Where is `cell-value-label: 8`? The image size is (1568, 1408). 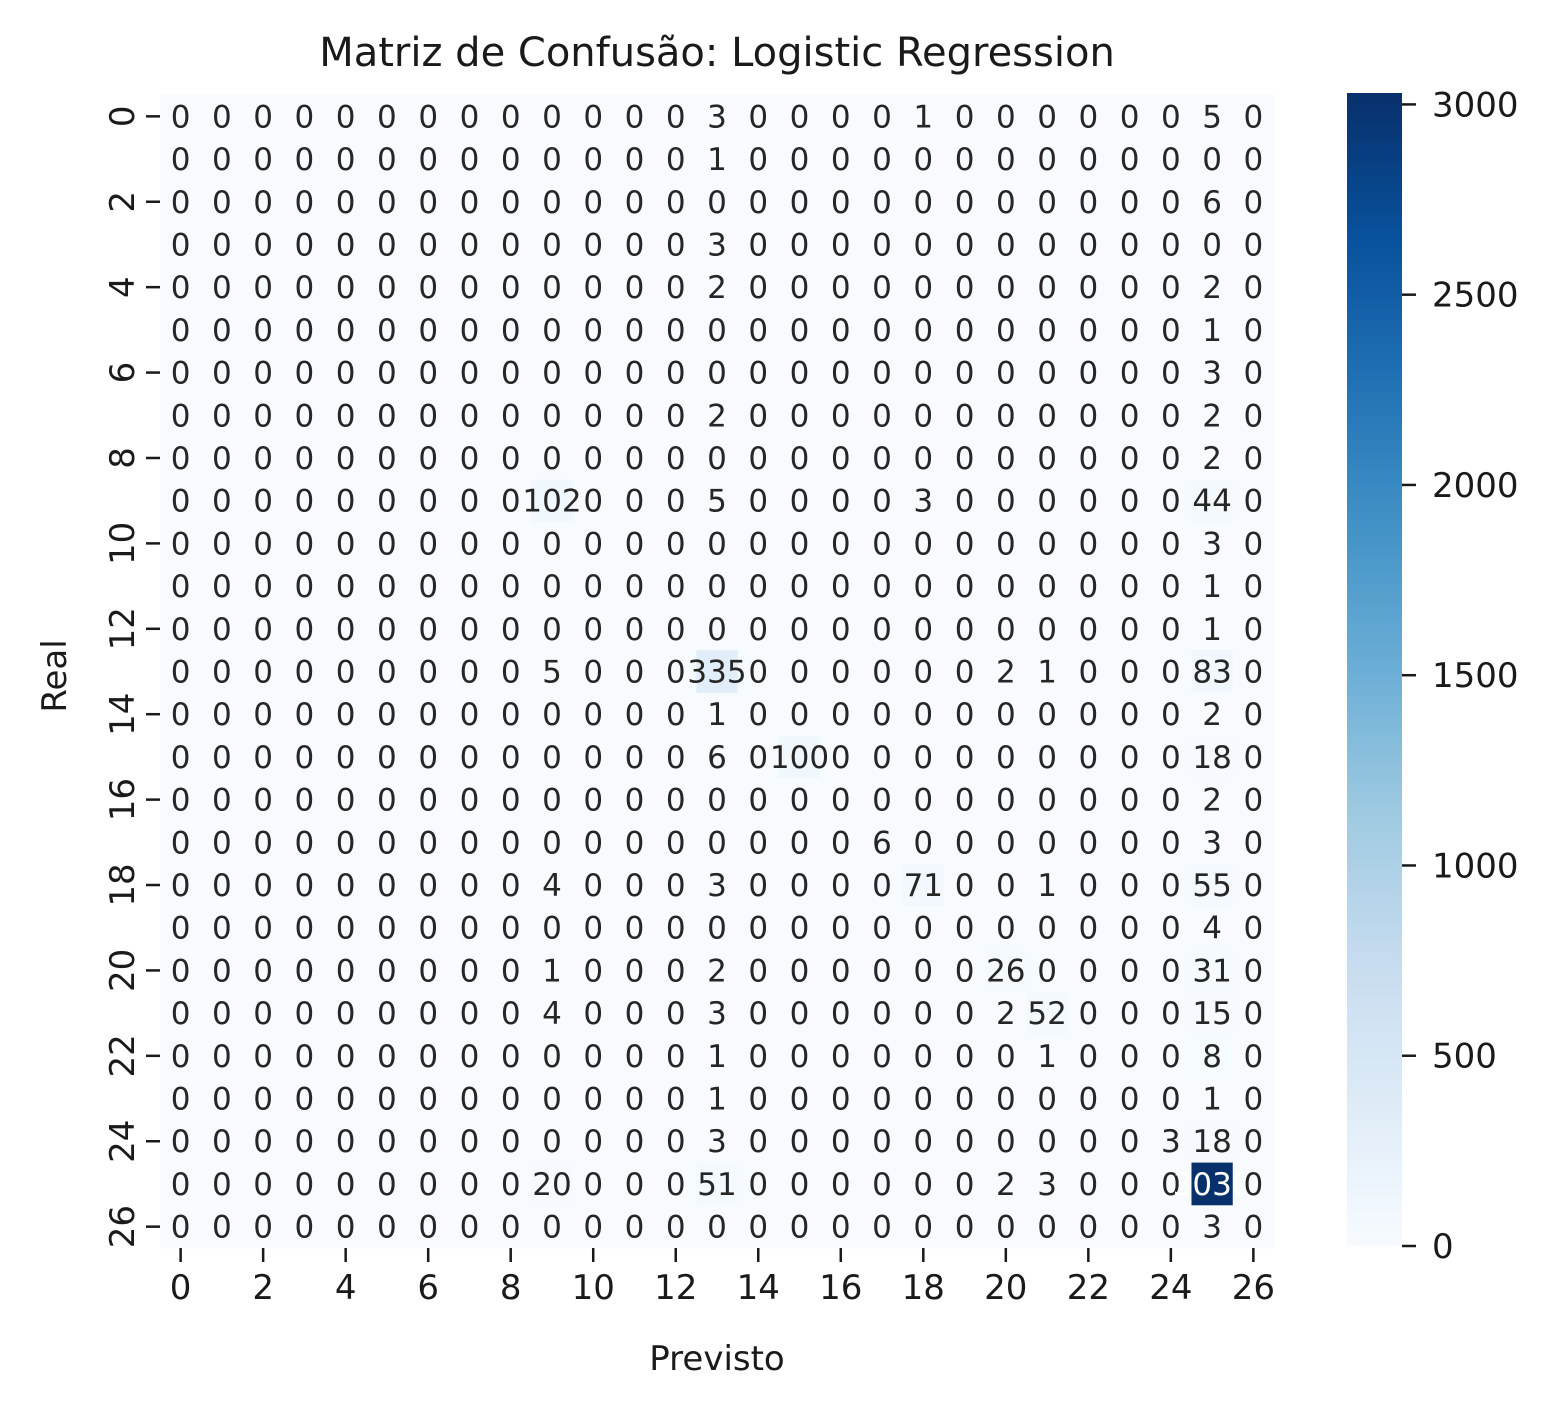
cell-value-label: 8 is located at coordinates (1212, 1057).